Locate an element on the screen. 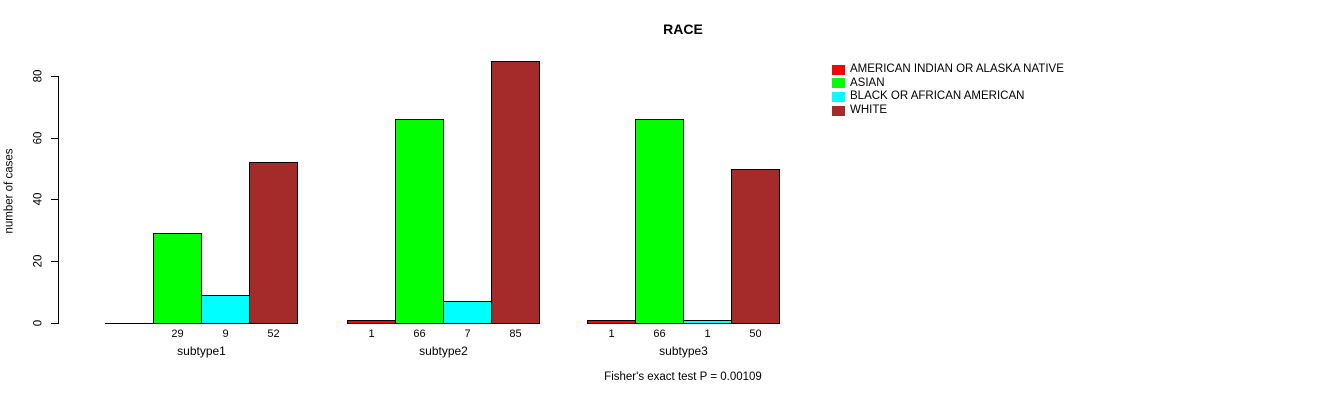 This screenshot has width=1340, height=400. bar-value-label: 52 is located at coordinates (273, 334).